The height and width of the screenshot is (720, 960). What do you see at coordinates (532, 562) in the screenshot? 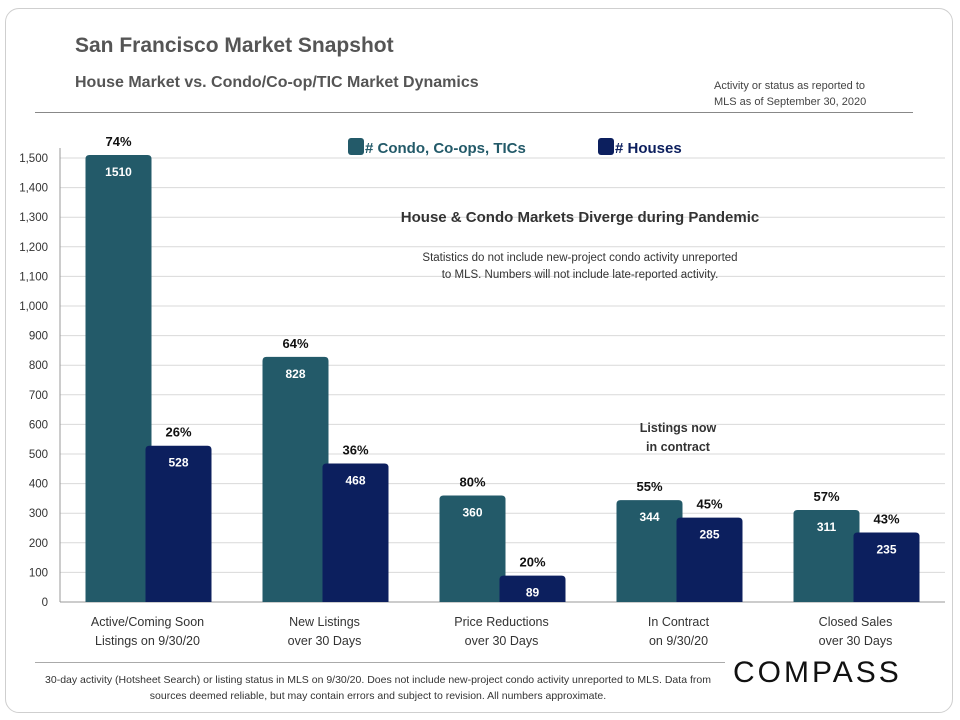
I see `percent-label: 20%` at bounding box center [532, 562].